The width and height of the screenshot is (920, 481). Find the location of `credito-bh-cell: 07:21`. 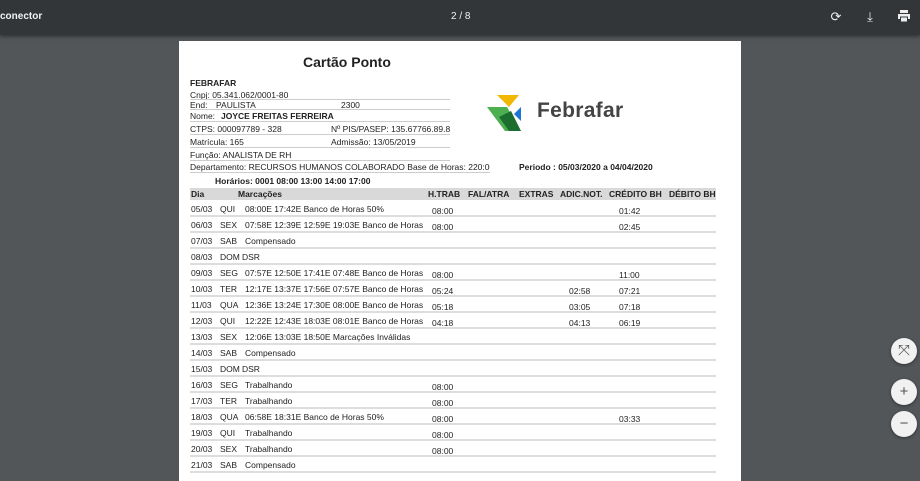

credito-bh-cell: 07:21 is located at coordinates (630, 291).